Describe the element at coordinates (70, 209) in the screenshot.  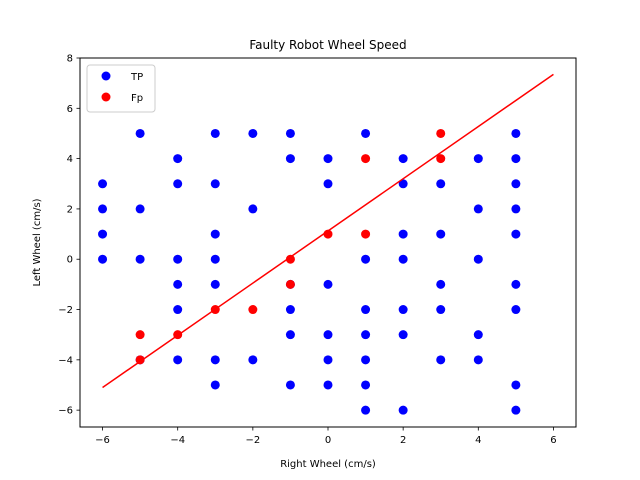
I see `y-tick-label: 2` at that location.